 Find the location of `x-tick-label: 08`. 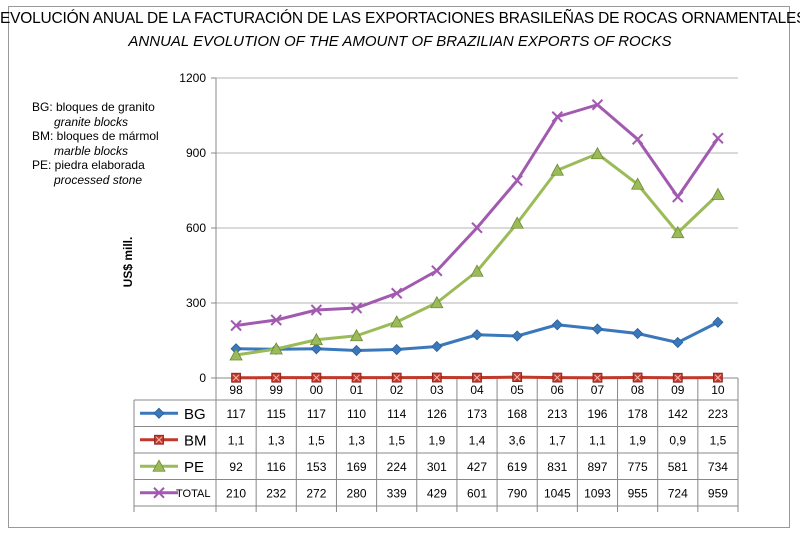

x-tick-label: 08 is located at coordinates (638, 390).